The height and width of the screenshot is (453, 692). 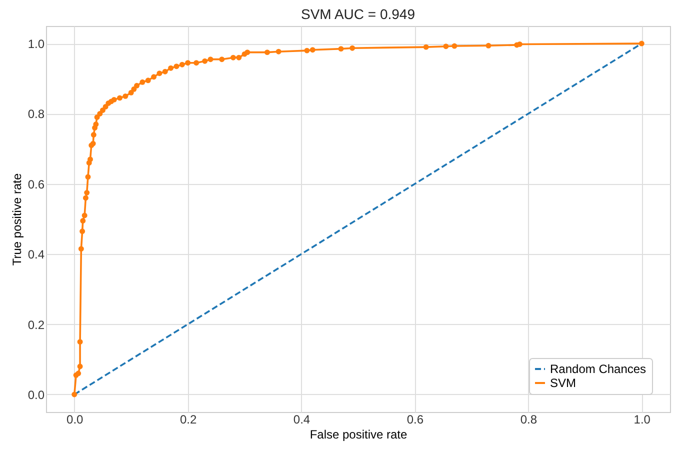 What do you see at coordinates (563, 383) in the screenshot?
I see `legend-label: SVM` at bounding box center [563, 383].